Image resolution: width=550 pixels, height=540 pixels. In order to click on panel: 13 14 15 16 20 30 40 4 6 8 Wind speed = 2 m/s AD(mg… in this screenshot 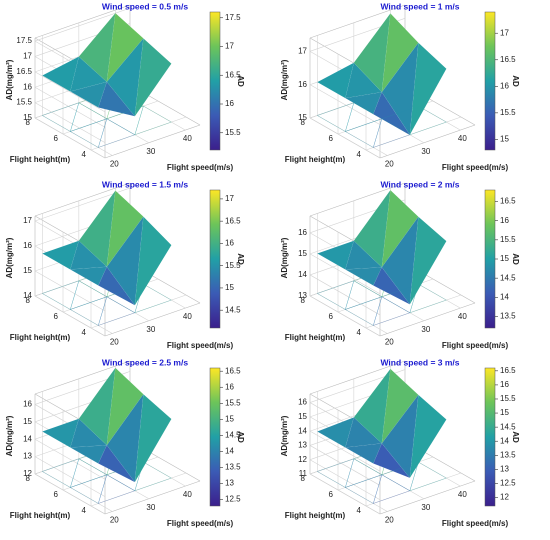, I will do `click(400, 264)`.